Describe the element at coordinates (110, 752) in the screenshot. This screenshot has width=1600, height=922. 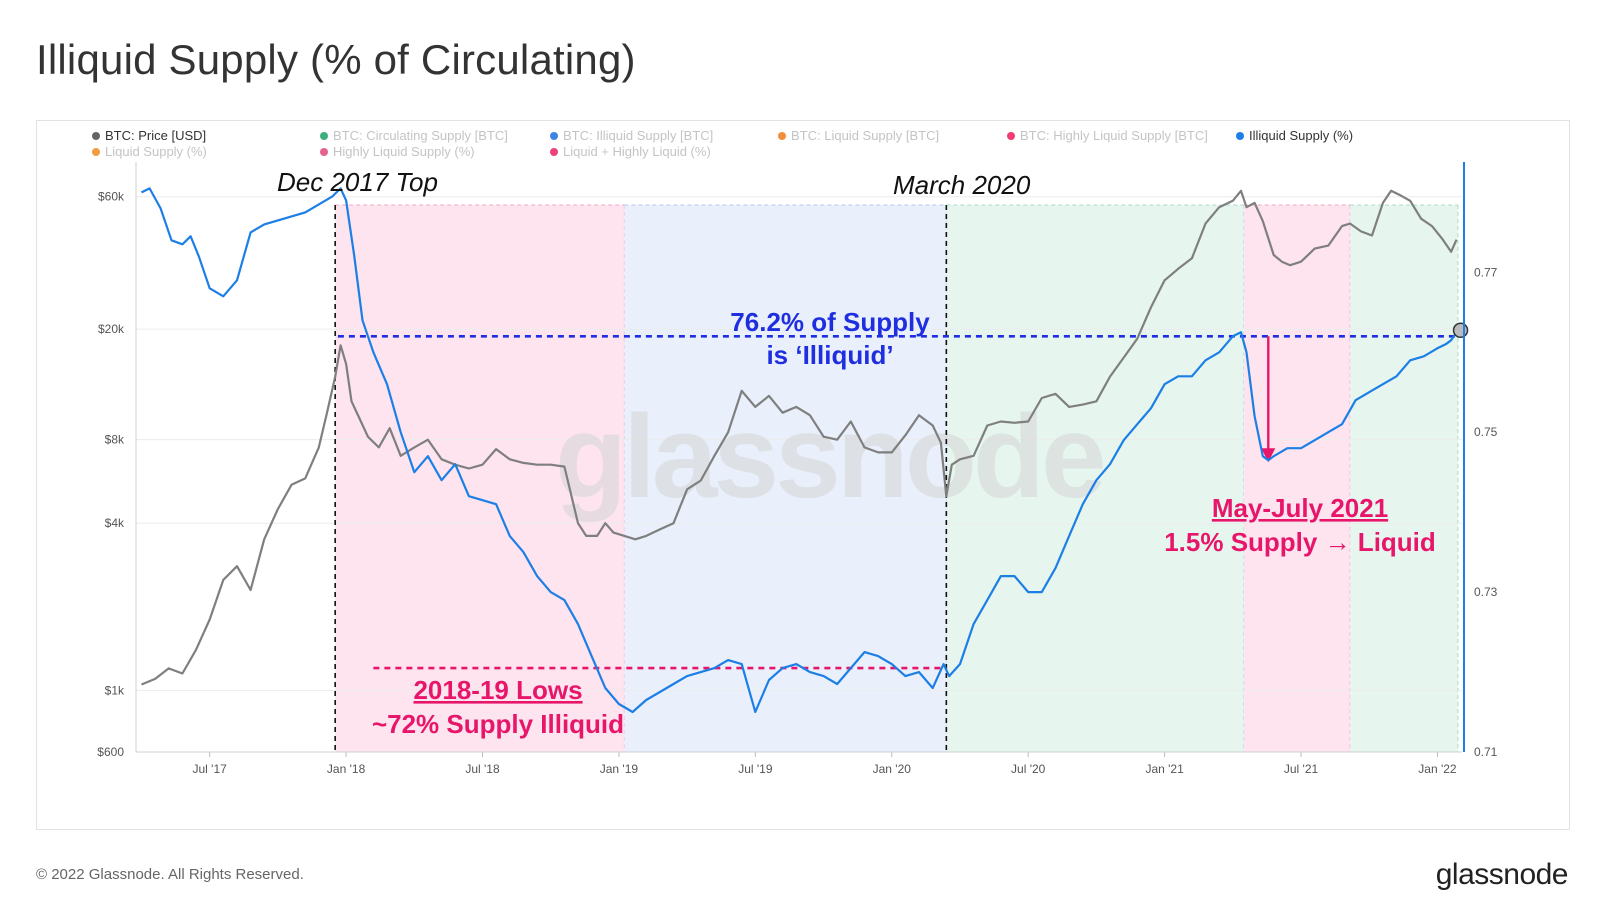
I see `y-left-tick-label-0: $600` at that location.